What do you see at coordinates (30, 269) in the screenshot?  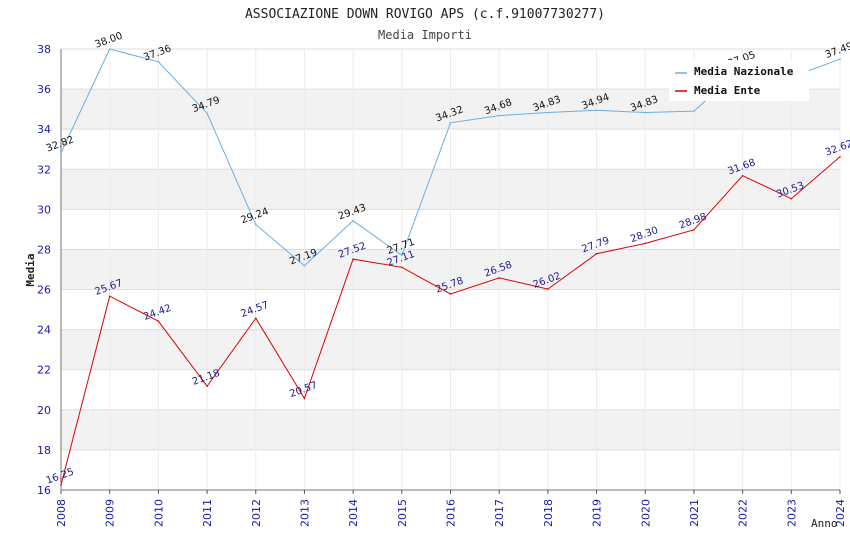 I see `y-axis-label: Media` at bounding box center [30, 269].